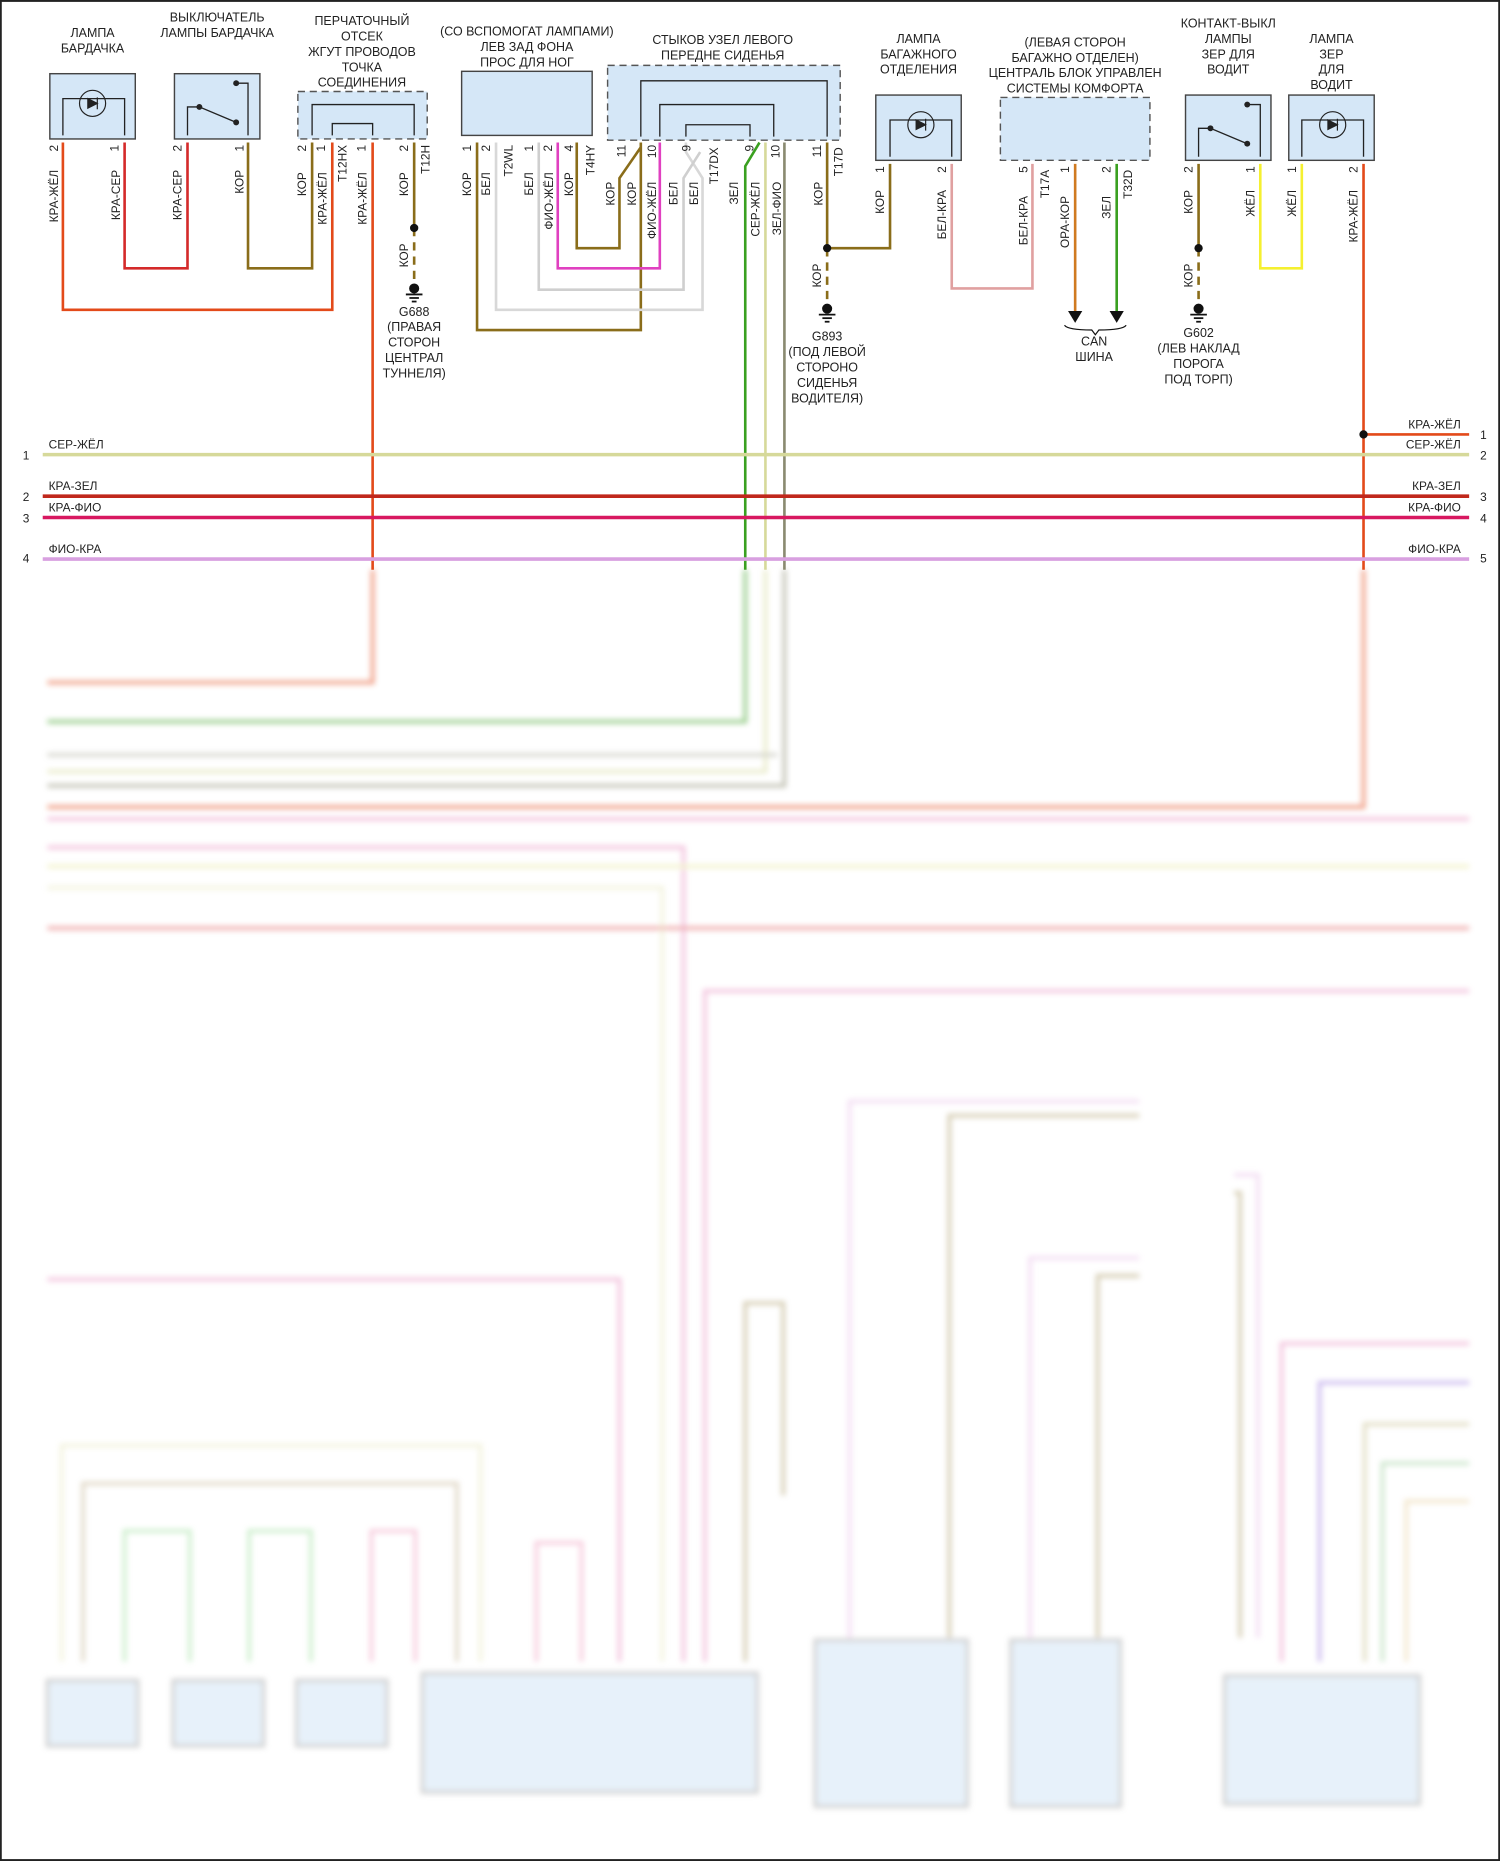  Describe the element at coordinates (826, 351) in the screenshot. I see `diagram-label: (ПОД ЛЕВОЙ` at that location.